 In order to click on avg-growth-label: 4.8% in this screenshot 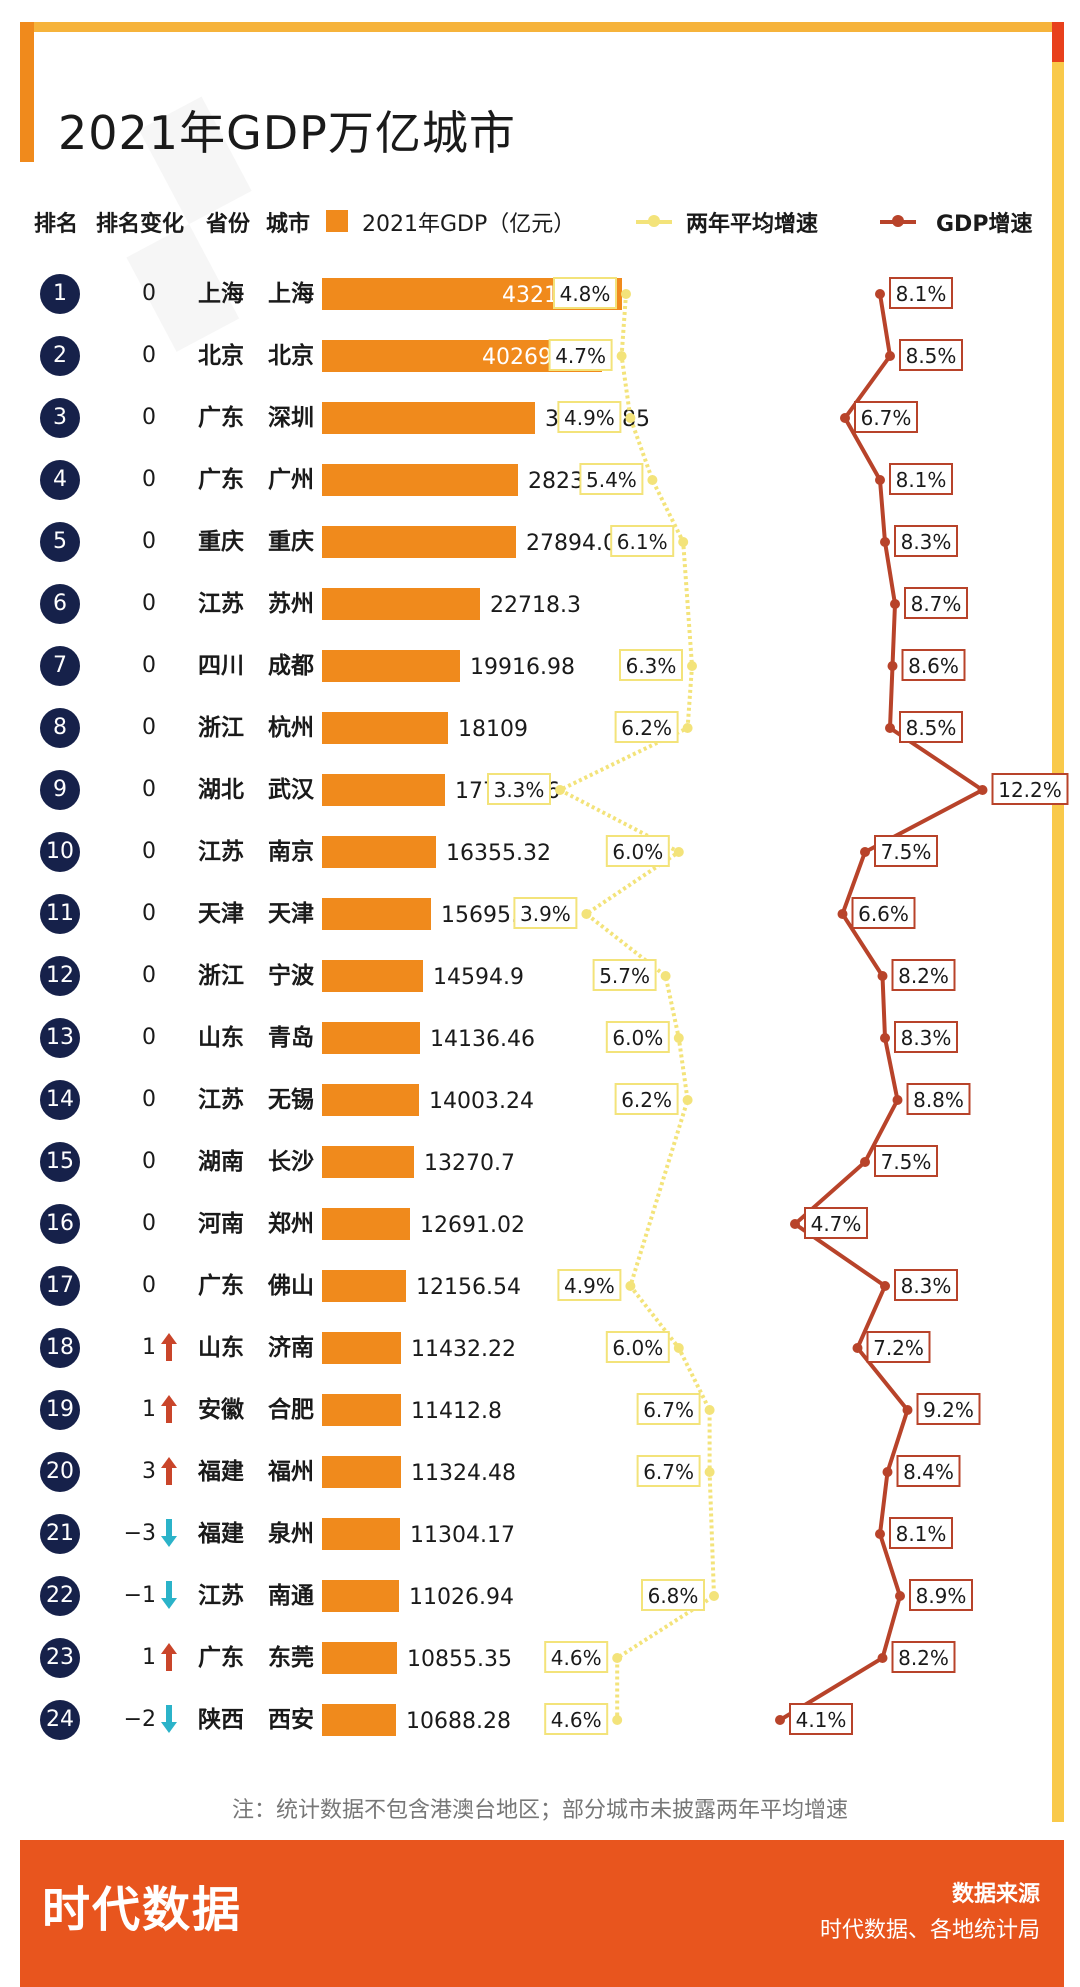, I will do `click(585, 294)`.